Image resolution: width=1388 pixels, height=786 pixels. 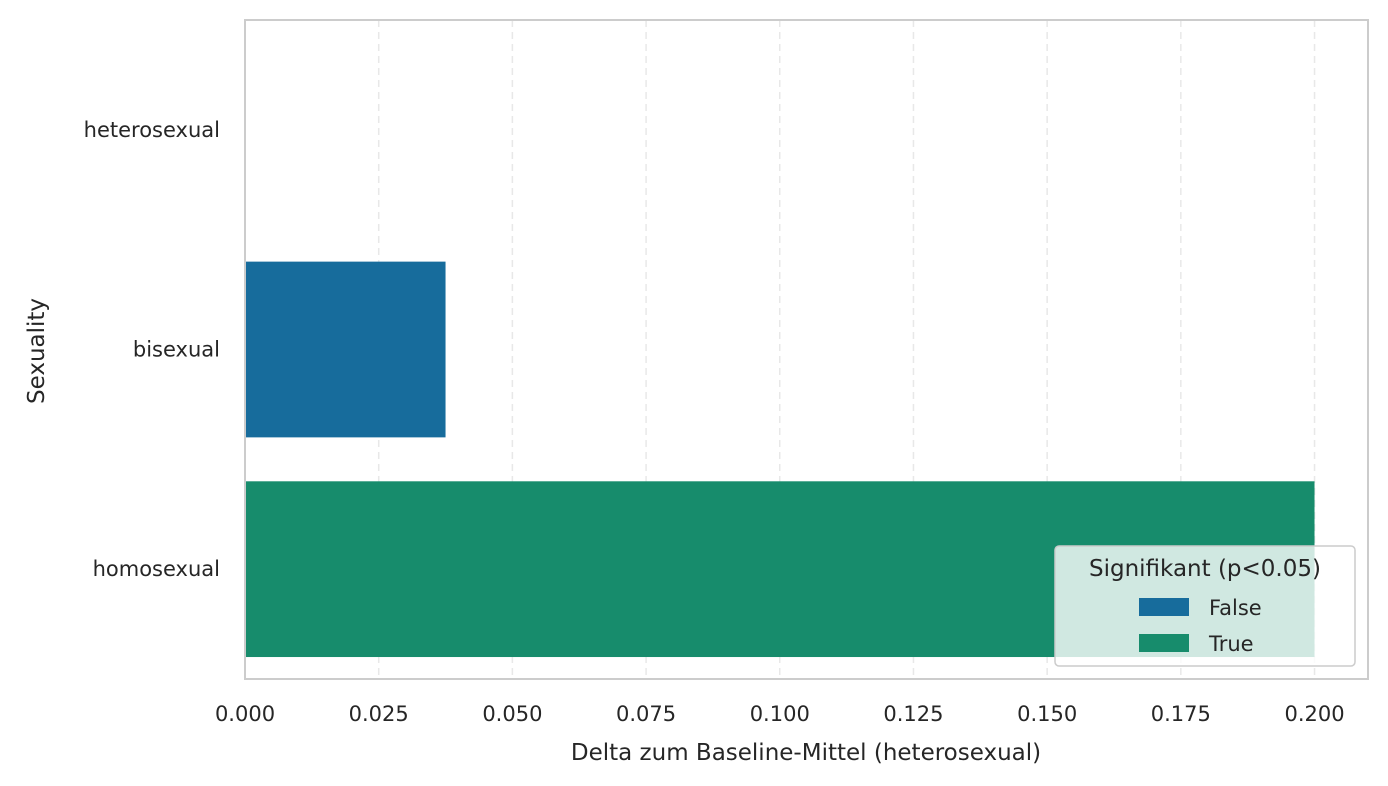 I want to click on x-tick-label: 0.175, so click(x=1181, y=714).